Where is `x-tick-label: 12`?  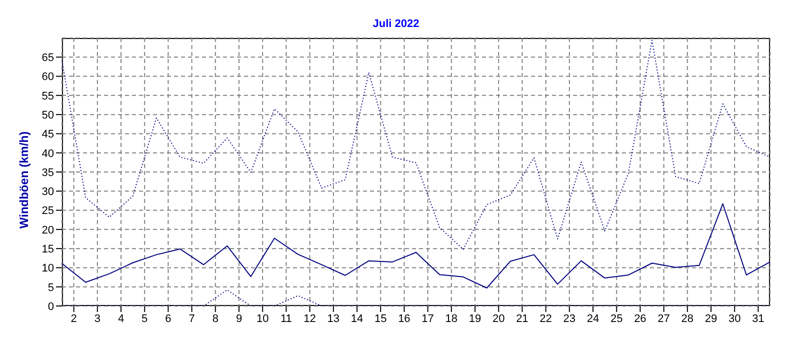
x-tick-label: 12 is located at coordinates (310, 318).